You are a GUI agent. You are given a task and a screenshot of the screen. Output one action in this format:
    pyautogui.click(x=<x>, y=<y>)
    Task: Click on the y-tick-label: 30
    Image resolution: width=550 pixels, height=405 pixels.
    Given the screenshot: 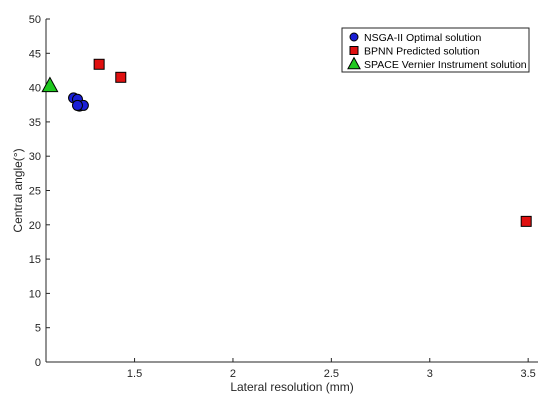 What is the action you would take?
    pyautogui.click(x=35, y=157)
    